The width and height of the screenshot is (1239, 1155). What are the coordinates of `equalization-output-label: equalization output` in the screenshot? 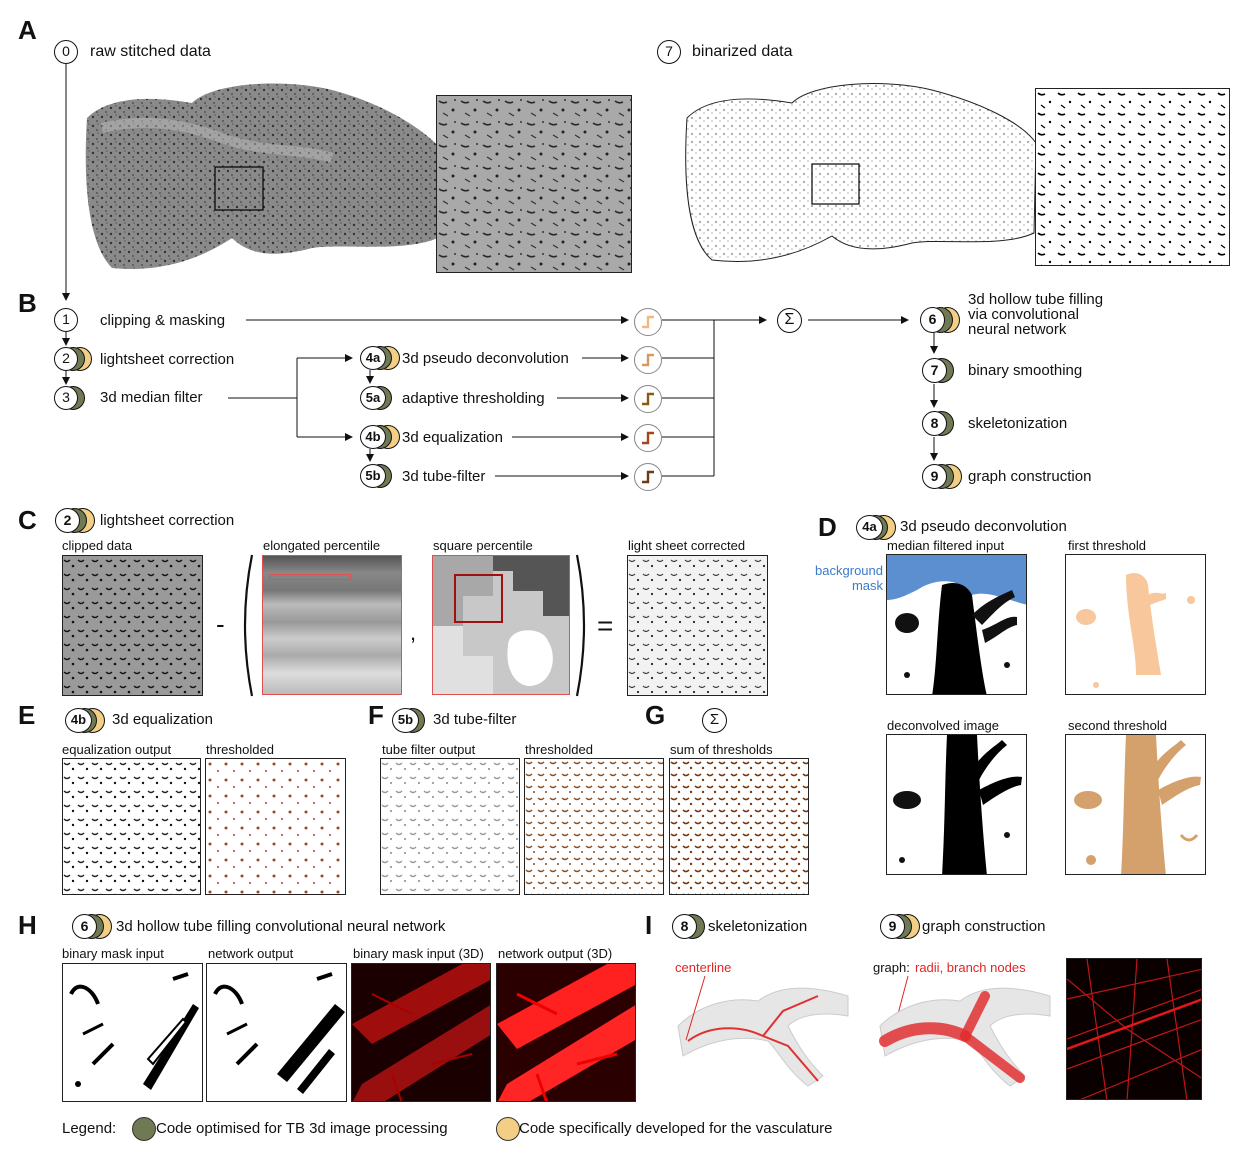 It's located at (117, 749).